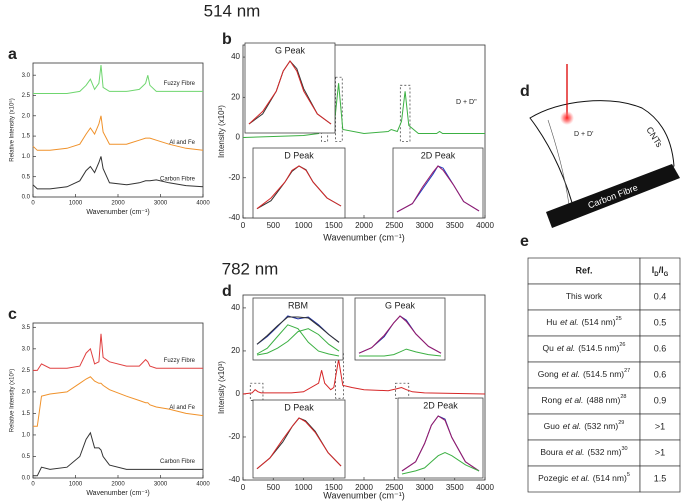 The image size is (685, 501). What do you see at coordinates (12, 130) in the screenshot?
I see `y-axis-label: Relative Intensity (x10⁵)` at bounding box center [12, 130].